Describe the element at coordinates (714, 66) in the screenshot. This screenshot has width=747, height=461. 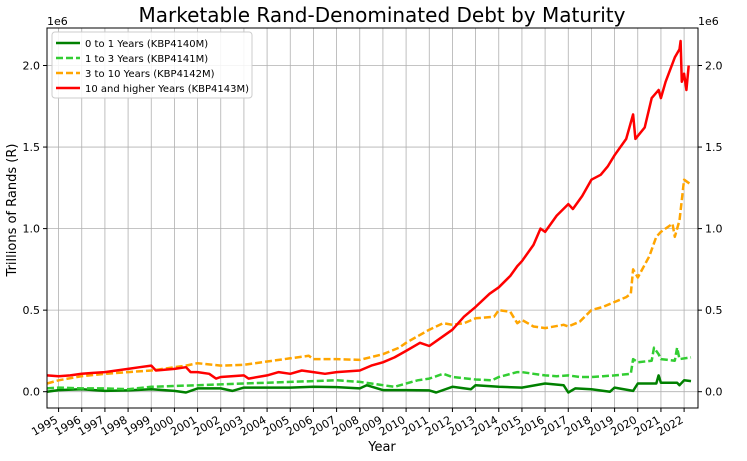
I see `y-tick-label-right: 2.0` at that location.